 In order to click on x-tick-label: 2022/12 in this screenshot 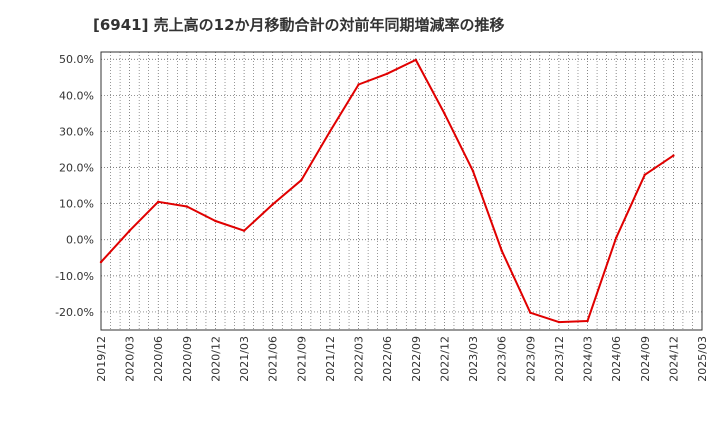, I will do `click(444, 359)`.